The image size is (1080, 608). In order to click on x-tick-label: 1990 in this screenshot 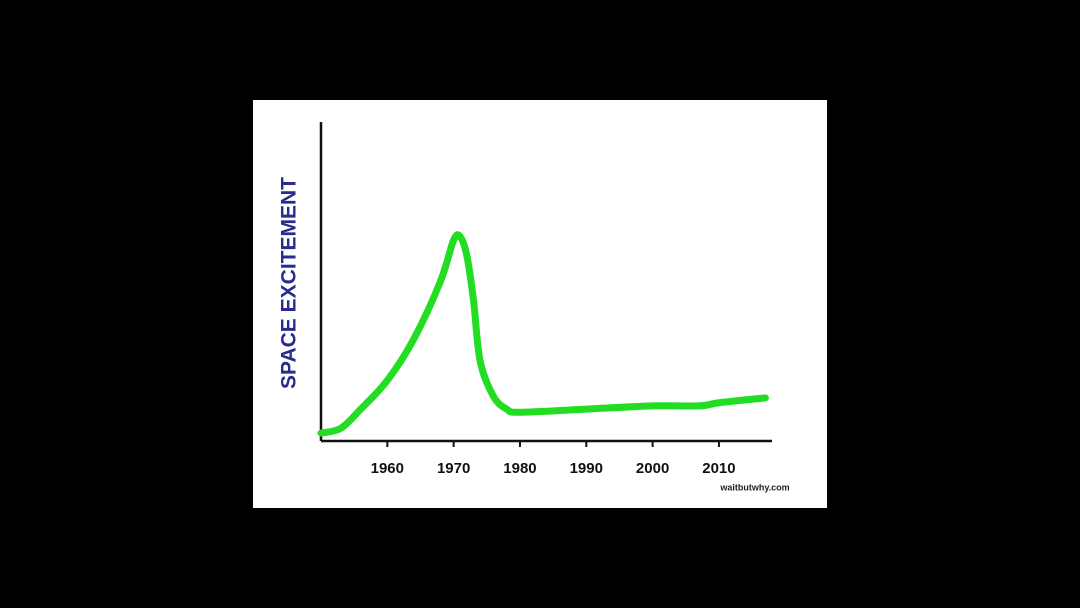, I will do `click(586, 468)`.